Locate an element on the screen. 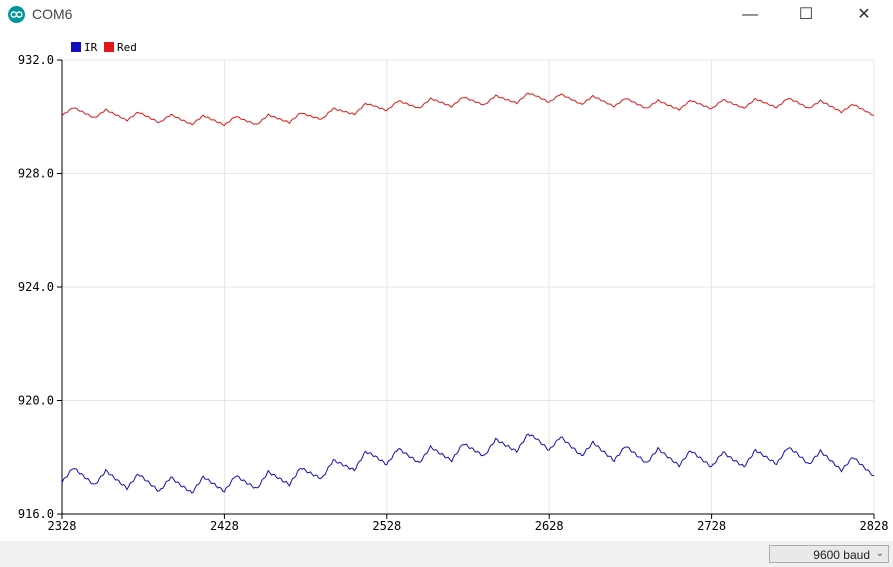 The image size is (893, 567). baud-rate-select: 9600 baud ⌄ is located at coordinates (829, 554).